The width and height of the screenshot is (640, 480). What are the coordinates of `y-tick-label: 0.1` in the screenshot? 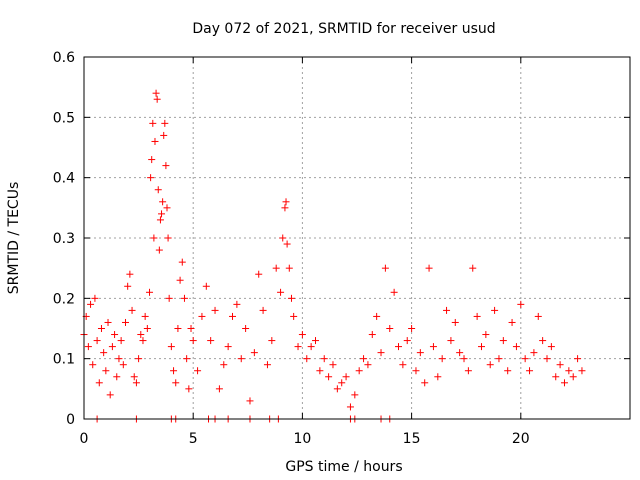 It's located at (64, 360).